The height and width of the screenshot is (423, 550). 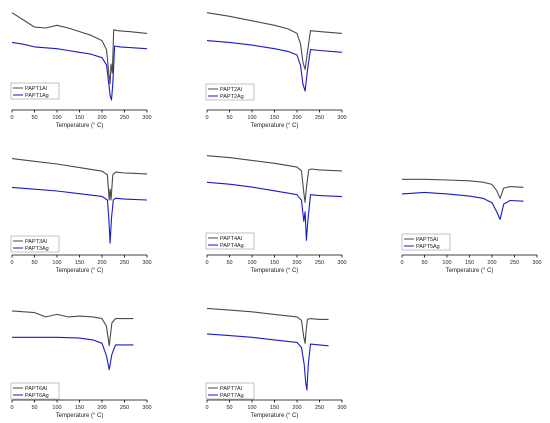 I want to click on legend-label-papt5al: PAPT5Al, so click(x=427, y=240).